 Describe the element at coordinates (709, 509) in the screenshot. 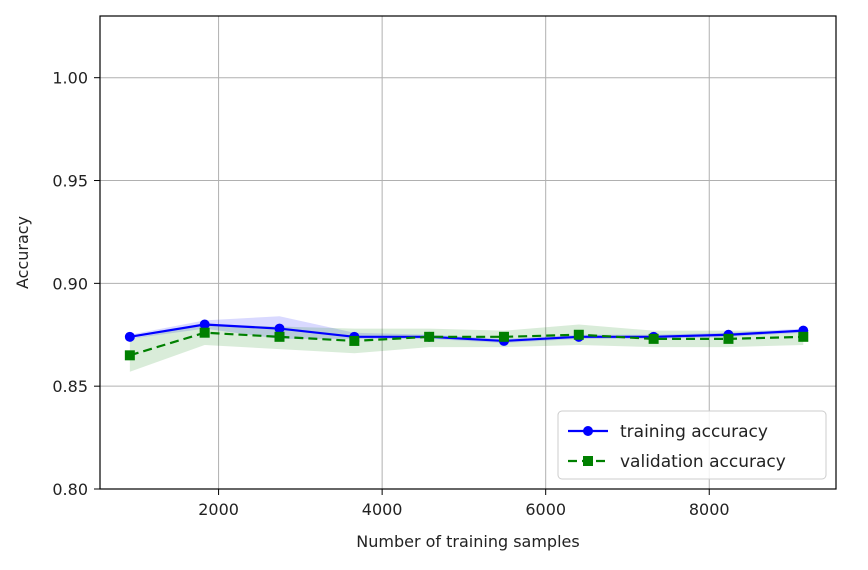

I see `x-tick-label: 8000` at that location.